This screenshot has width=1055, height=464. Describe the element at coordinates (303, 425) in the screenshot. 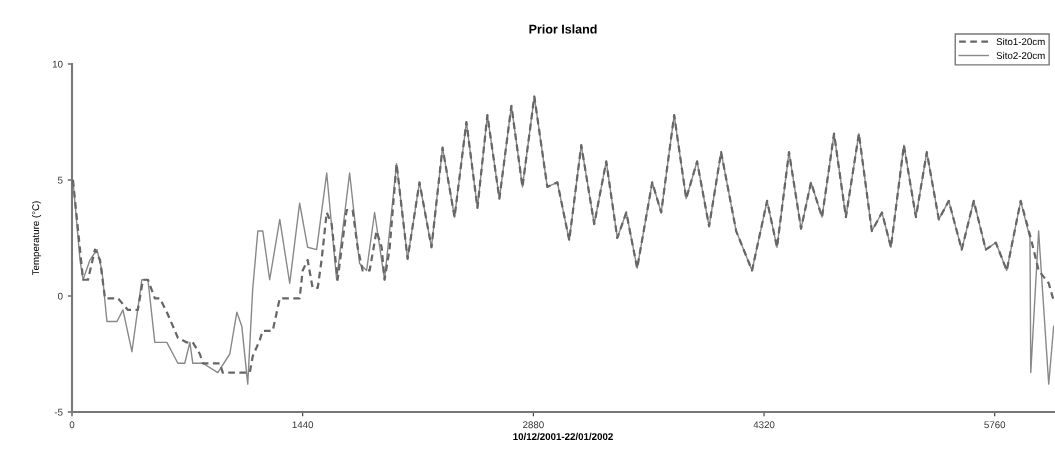

I see `x-tick-label: 1440` at that location.